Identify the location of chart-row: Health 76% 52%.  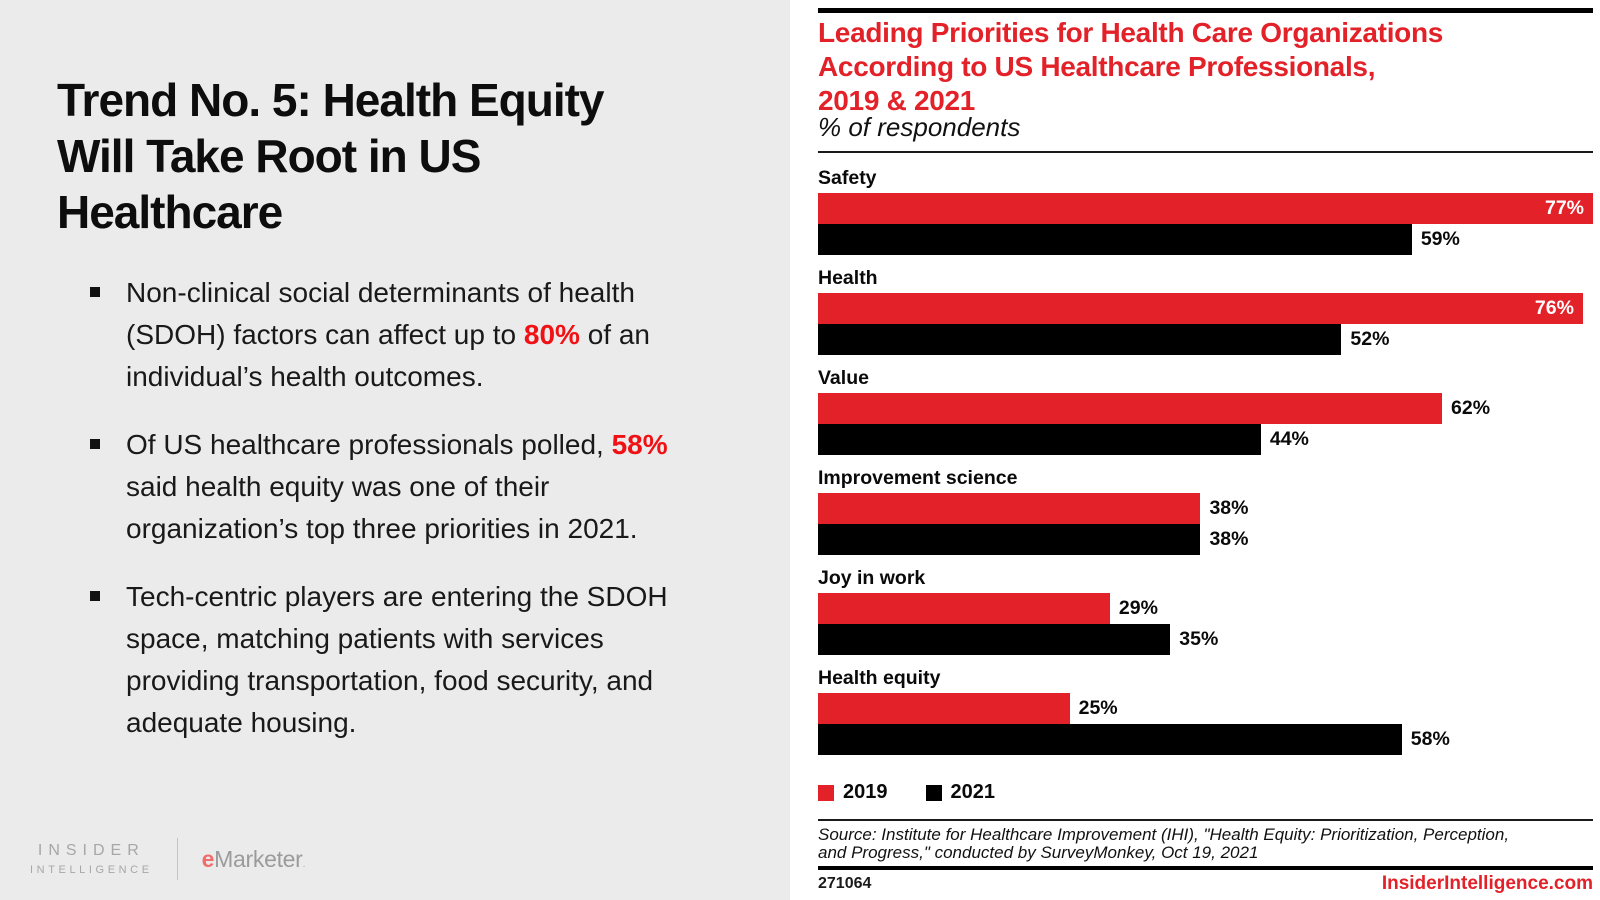
(1205, 311).